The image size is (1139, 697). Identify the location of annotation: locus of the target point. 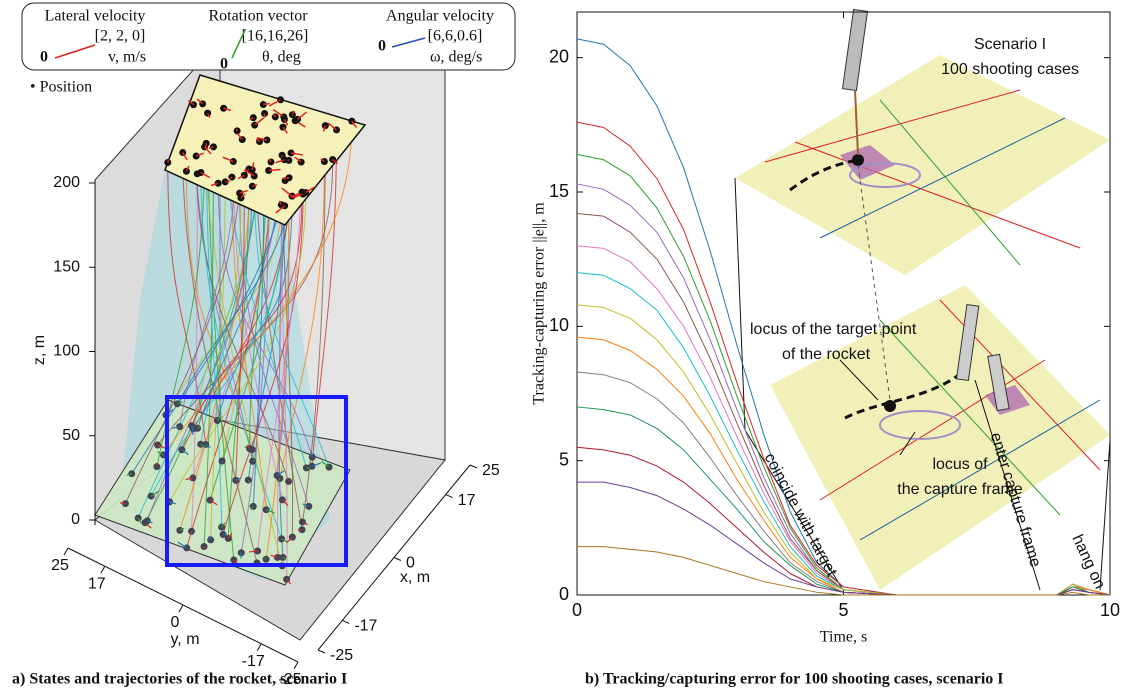
(833, 329).